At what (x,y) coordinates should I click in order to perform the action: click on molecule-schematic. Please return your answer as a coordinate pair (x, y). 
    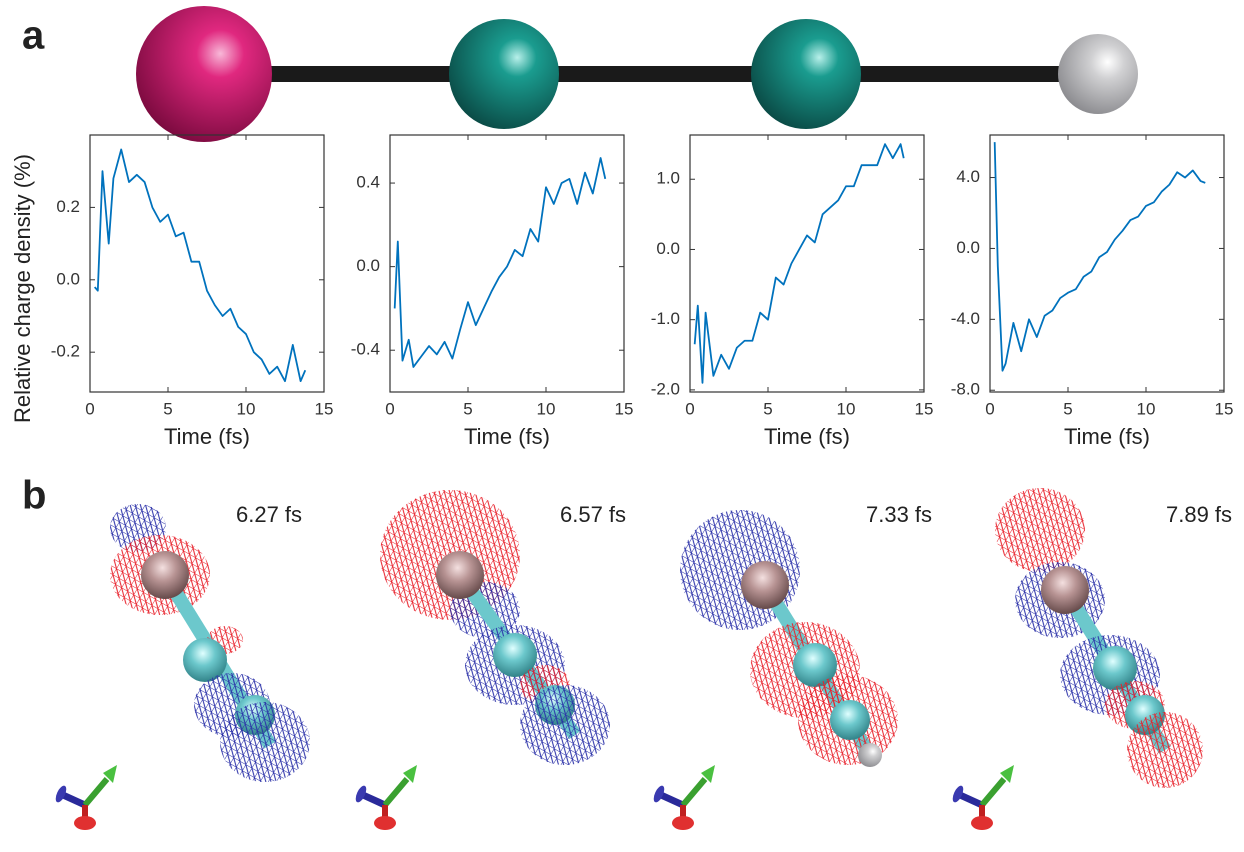
    Looking at the image, I should click on (637, 74).